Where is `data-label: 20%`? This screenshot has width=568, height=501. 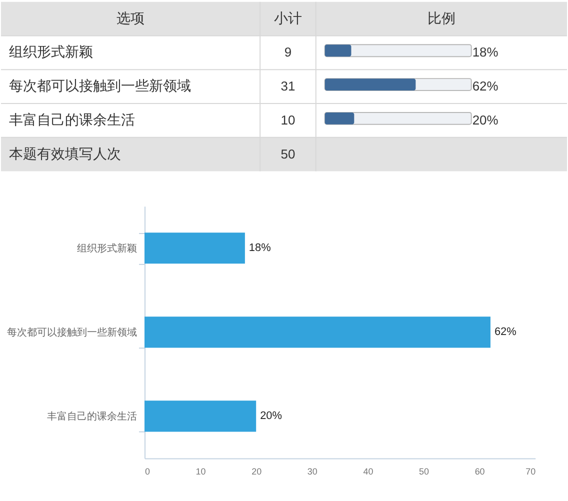 data-label: 20% is located at coordinates (271, 416).